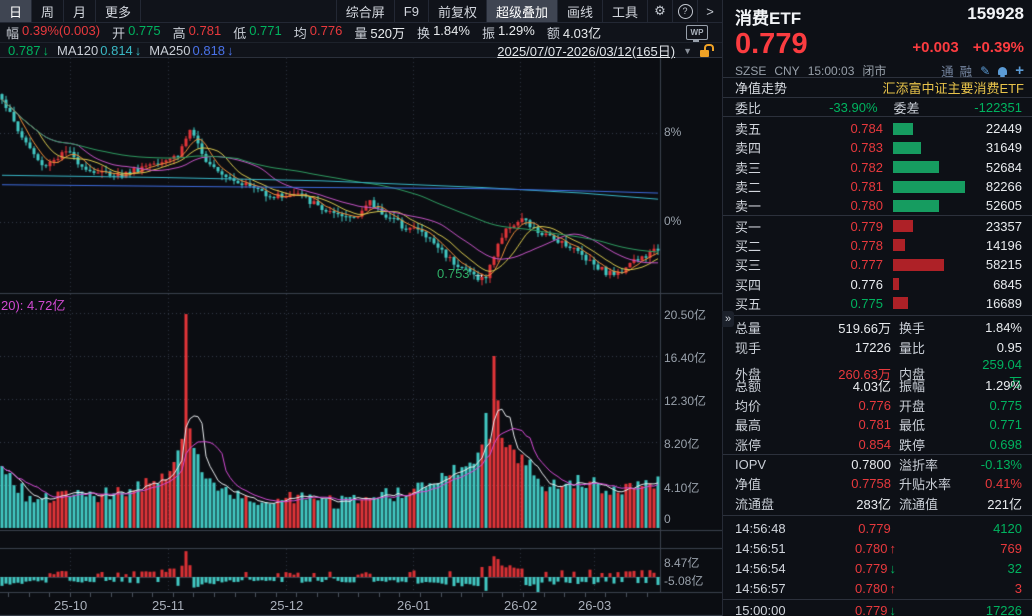  Describe the element at coordinates (24, 50) in the screenshot. I see `ma-value: 0.787` at that location.